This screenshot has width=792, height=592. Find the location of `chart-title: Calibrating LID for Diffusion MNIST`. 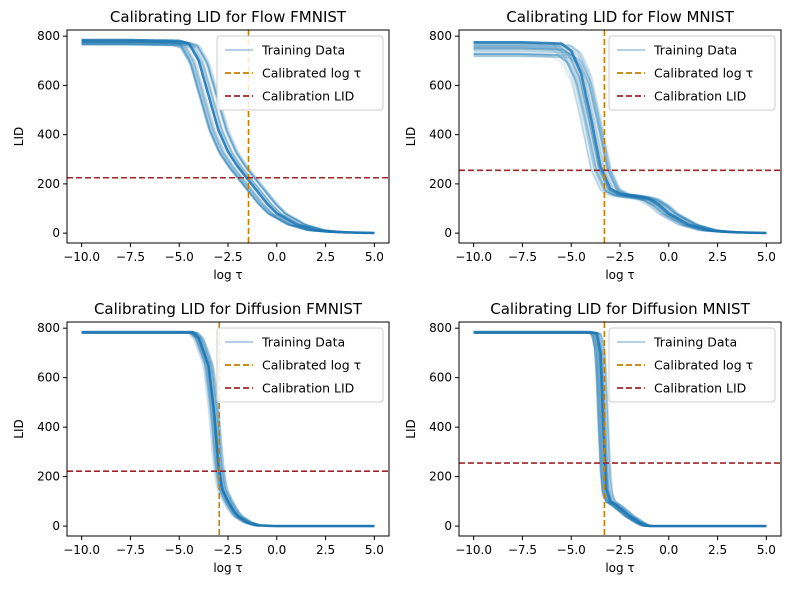

chart-title: Calibrating LID for Diffusion MNIST is located at coordinates (620, 309).